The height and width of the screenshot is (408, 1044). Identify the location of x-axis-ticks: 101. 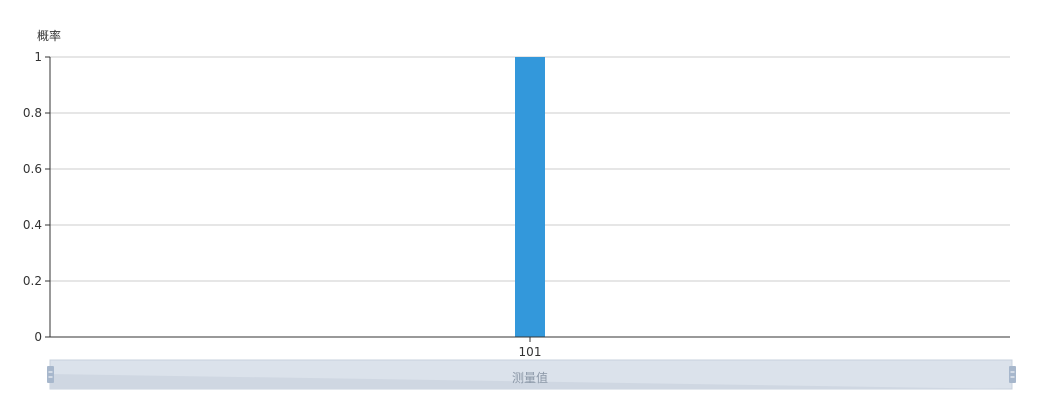
(530, 348).